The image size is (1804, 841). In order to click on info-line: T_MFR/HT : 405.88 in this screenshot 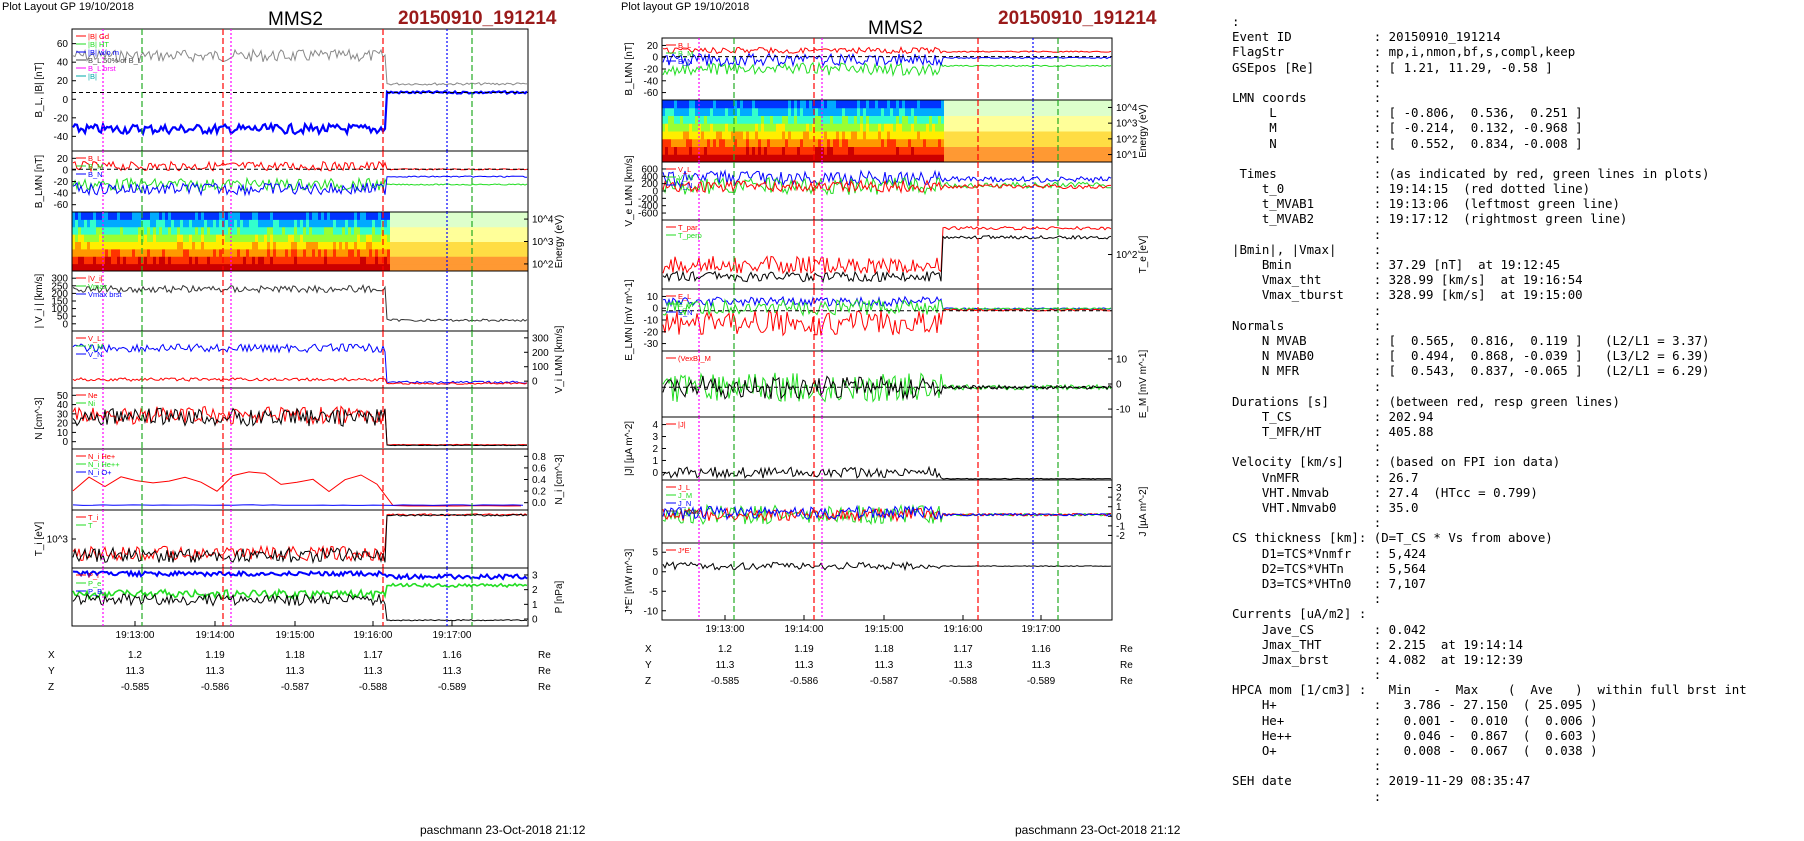, I will do `click(1333, 432)`.